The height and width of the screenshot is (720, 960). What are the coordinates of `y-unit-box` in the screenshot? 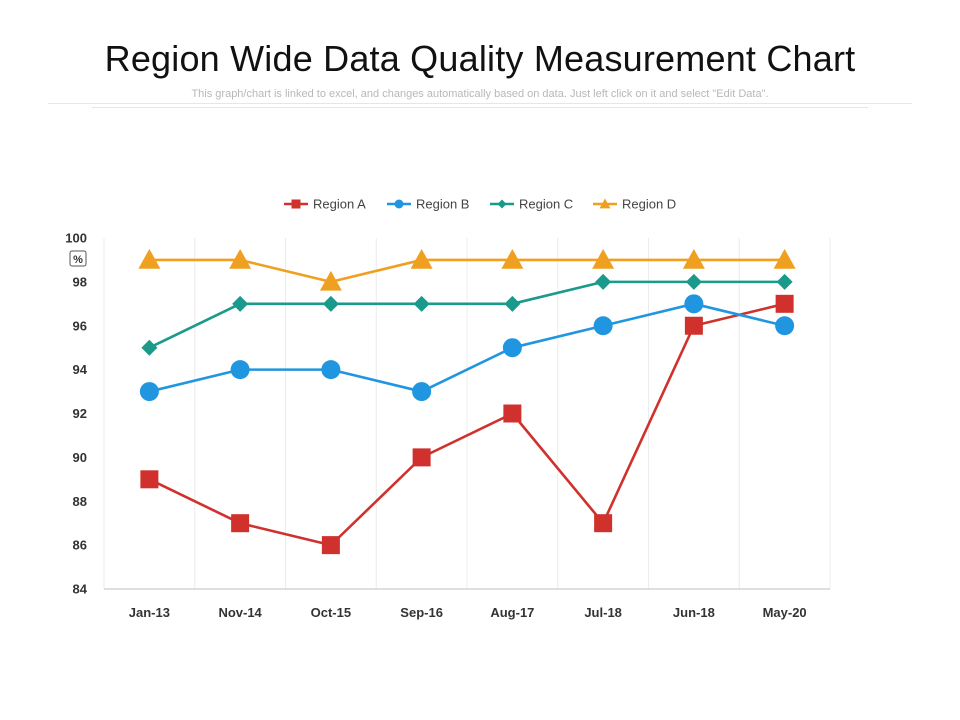 It's located at (78, 258).